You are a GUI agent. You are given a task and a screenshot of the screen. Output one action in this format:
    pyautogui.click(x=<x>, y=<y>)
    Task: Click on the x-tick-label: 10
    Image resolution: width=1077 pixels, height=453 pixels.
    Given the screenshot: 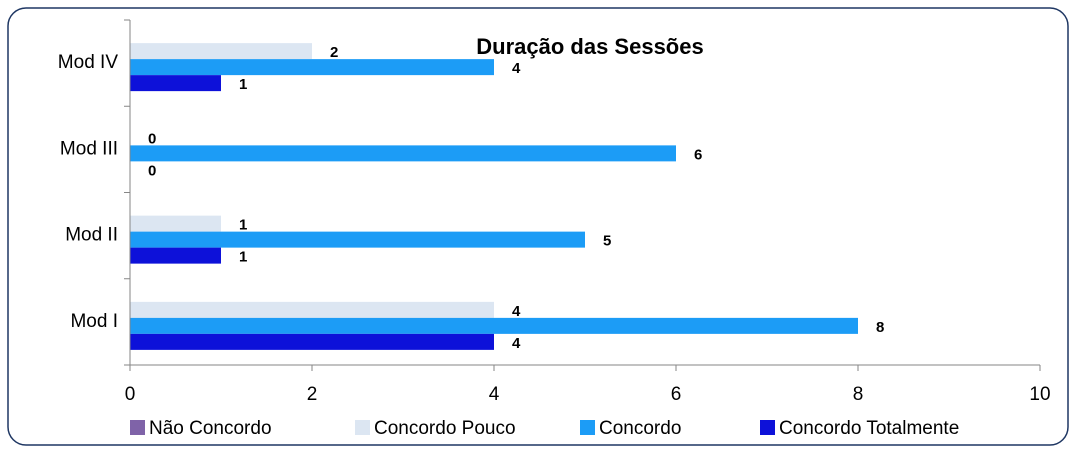 What is the action you would take?
    pyautogui.click(x=1039, y=394)
    